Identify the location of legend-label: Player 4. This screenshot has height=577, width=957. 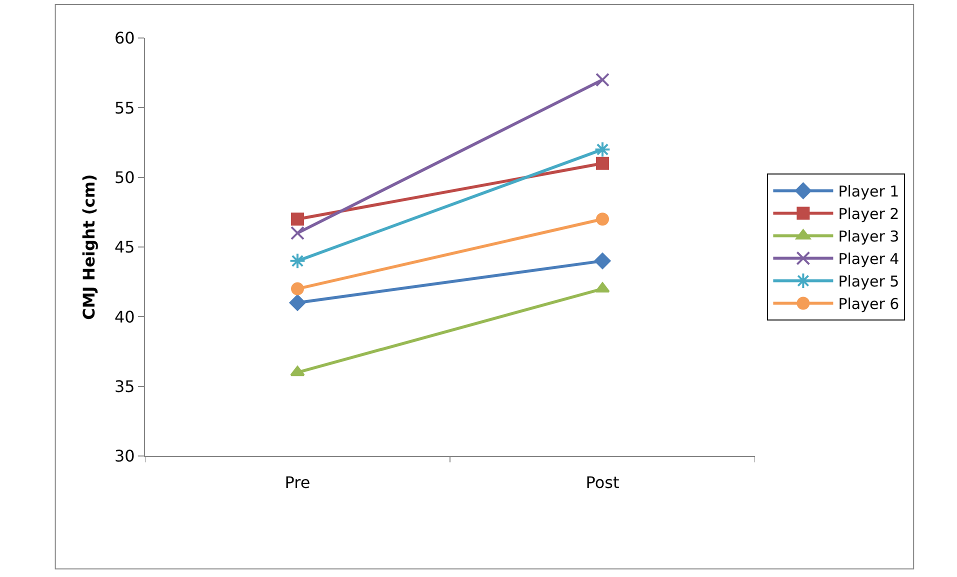
(869, 259).